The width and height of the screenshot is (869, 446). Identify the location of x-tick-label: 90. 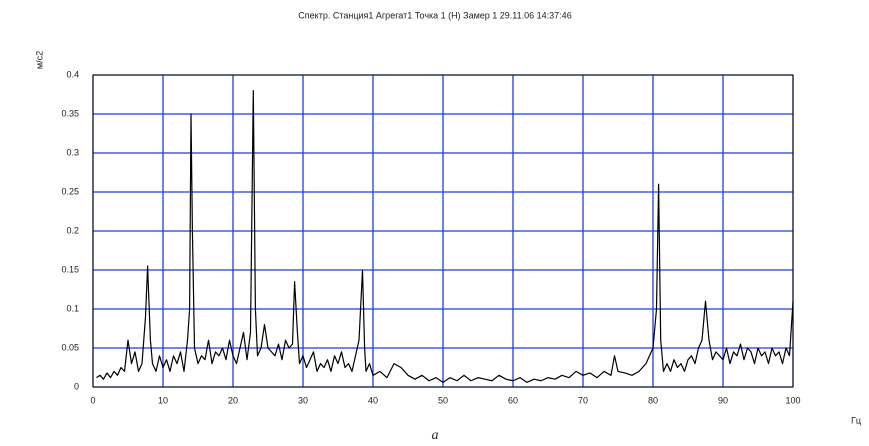
(723, 400).